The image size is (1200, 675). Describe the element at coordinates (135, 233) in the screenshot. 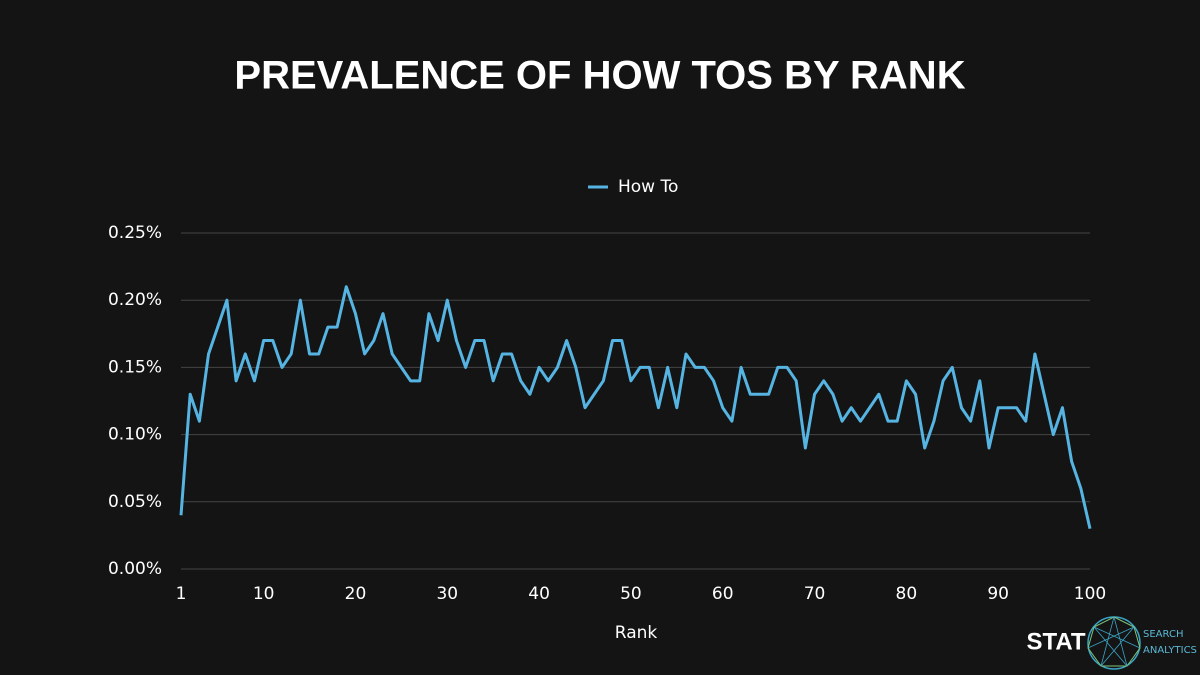

I see `y-tick-label: 0.25%` at that location.